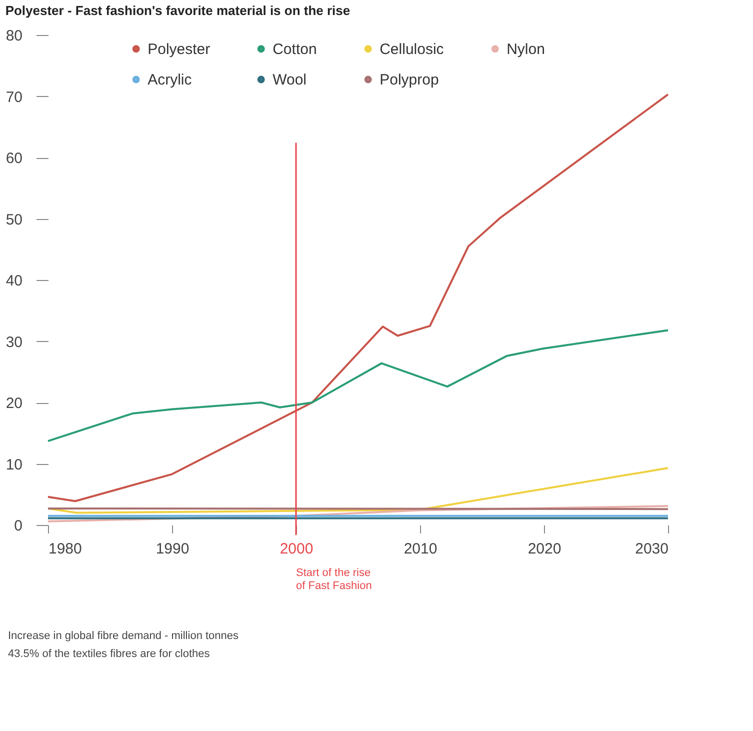 The width and height of the screenshot is (753, 731). I want to click on x-tick-label: 2000, so click(297, 549).